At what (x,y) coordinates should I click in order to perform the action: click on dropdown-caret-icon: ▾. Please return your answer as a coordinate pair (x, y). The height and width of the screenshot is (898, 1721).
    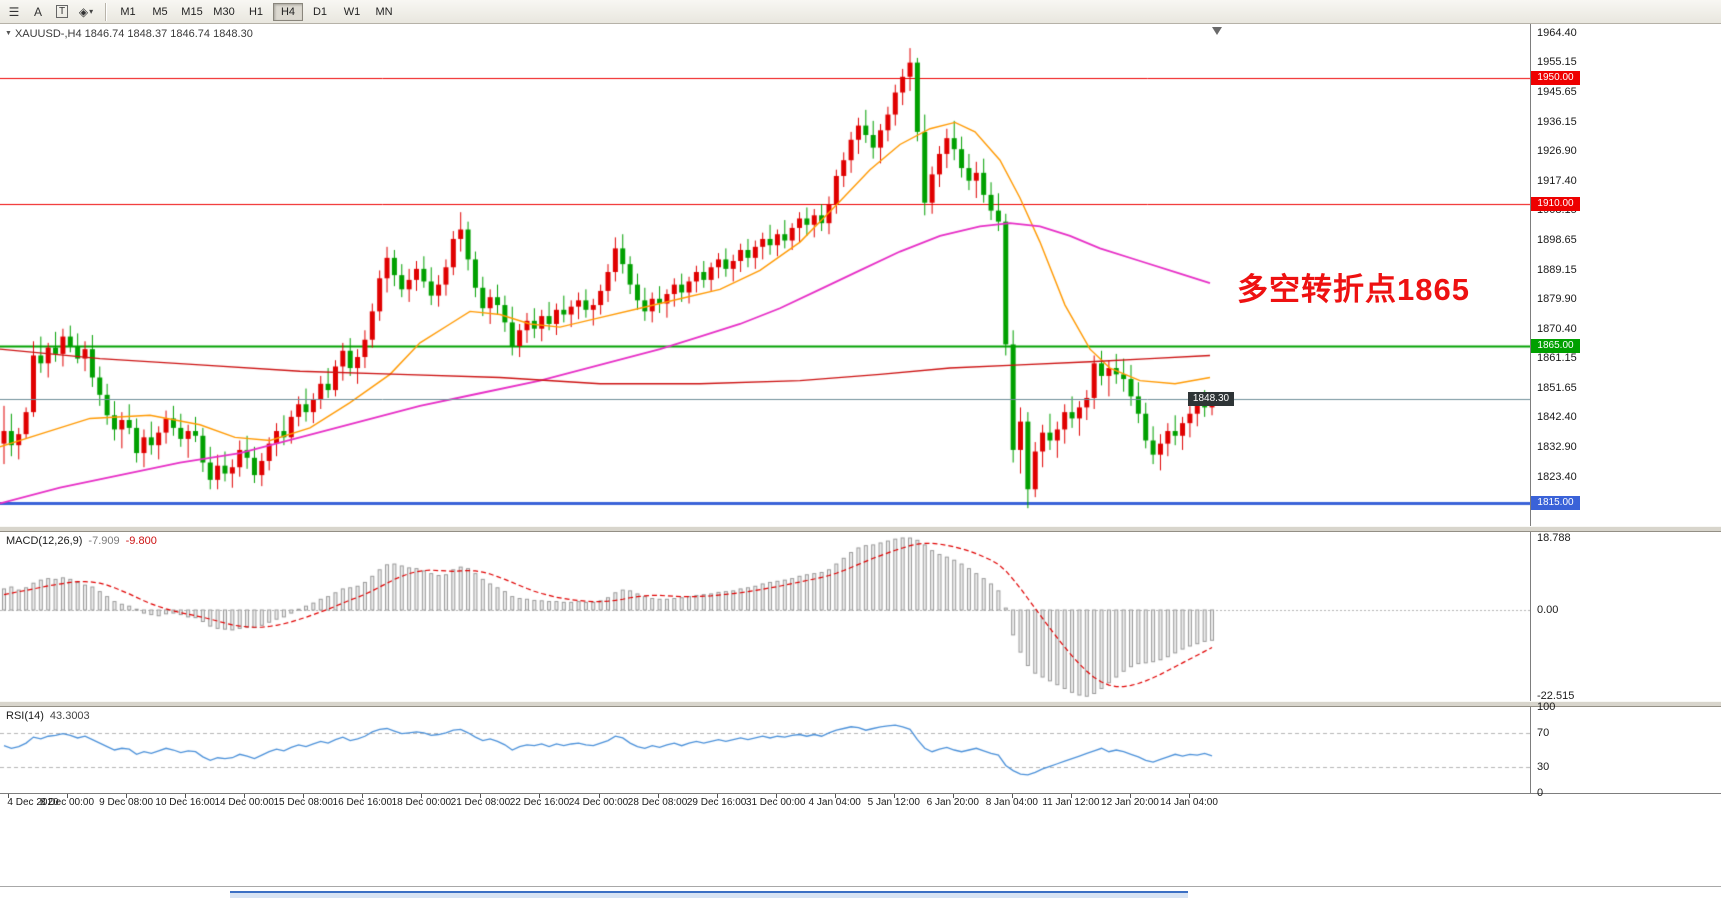
    Looking at the image, I should click on (91, 11).